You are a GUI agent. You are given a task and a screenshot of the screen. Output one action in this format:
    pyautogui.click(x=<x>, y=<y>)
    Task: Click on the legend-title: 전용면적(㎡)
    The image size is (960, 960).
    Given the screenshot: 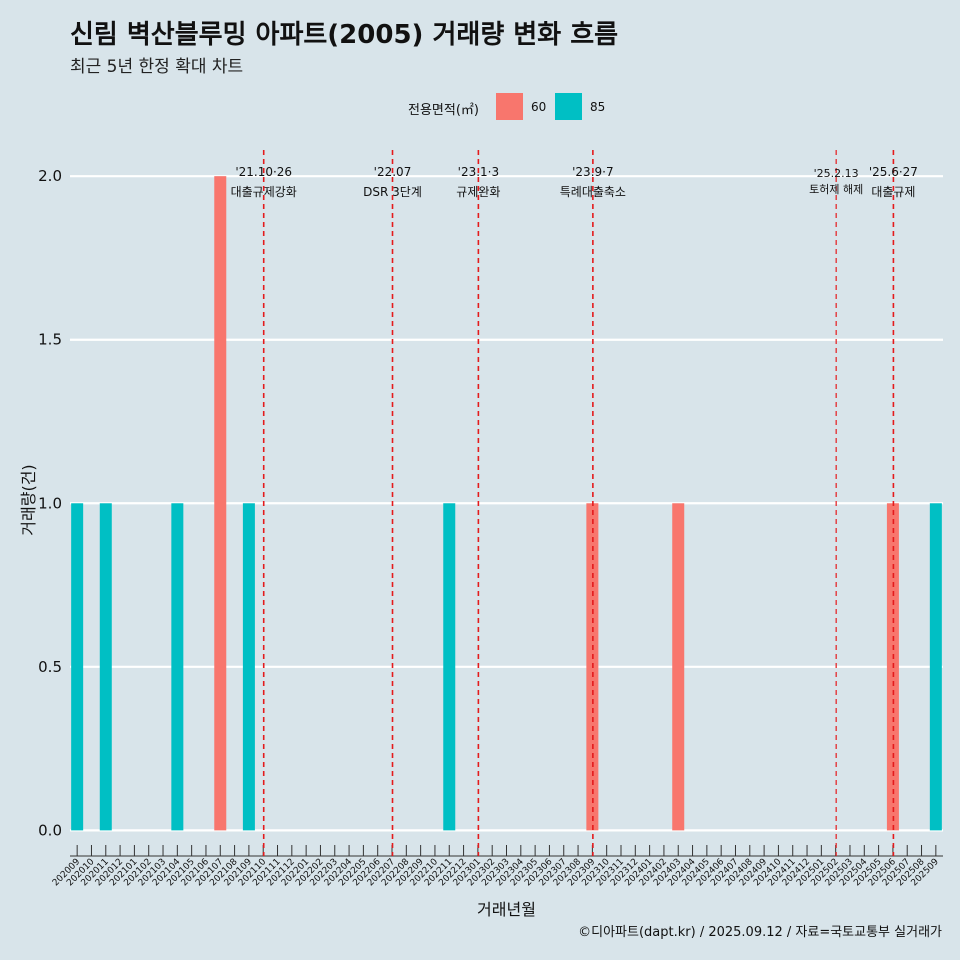 What is the action you would take?
    pyautogui.click(x=443, y=110)
    